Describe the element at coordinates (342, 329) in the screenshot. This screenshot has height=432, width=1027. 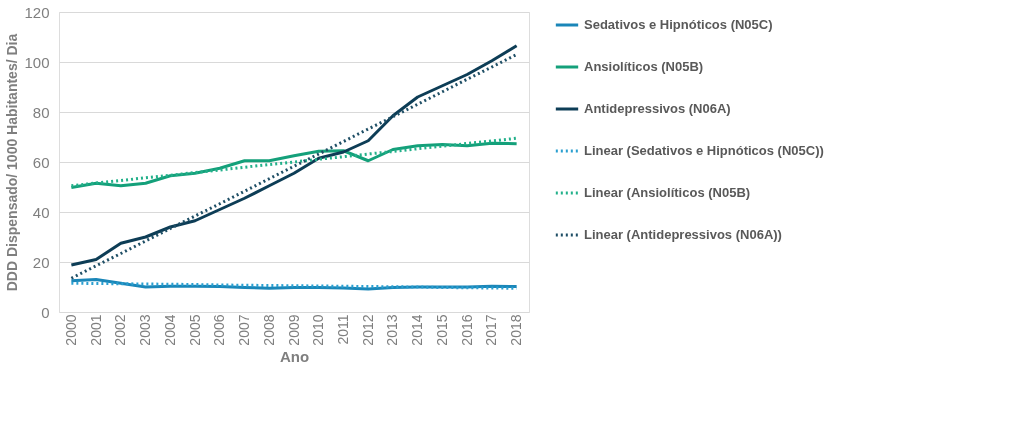
I see `x-tick-label: 2011` at that location.